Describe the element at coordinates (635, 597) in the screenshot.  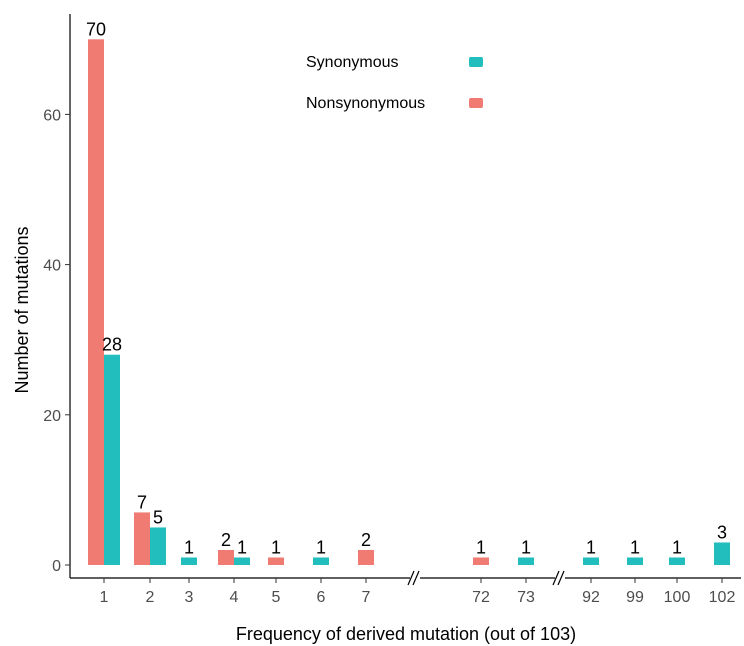
I see `x-tick-label: 99` at that location.